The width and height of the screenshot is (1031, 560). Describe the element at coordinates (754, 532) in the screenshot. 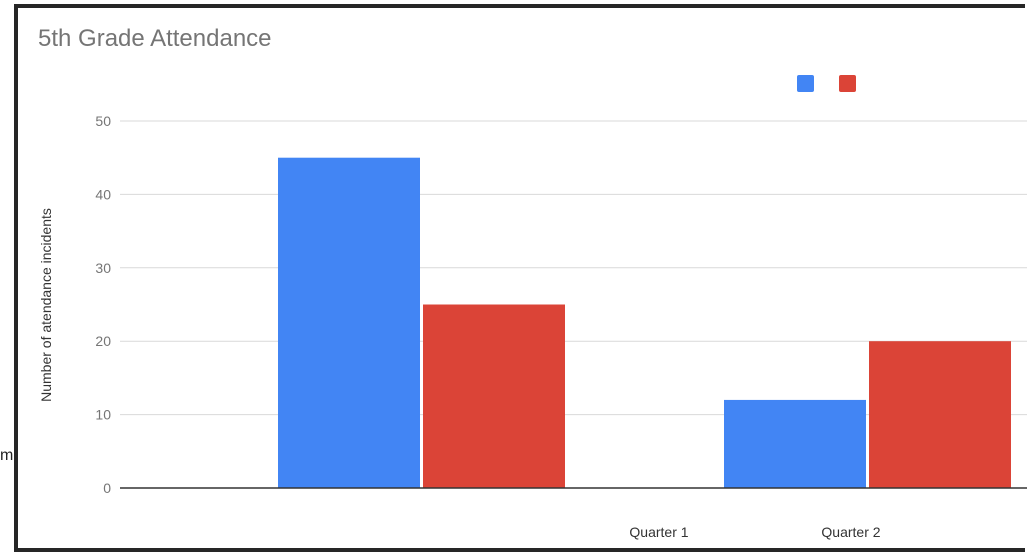

I see `category-labels: Quarter 1 Quarter 2` at that location.